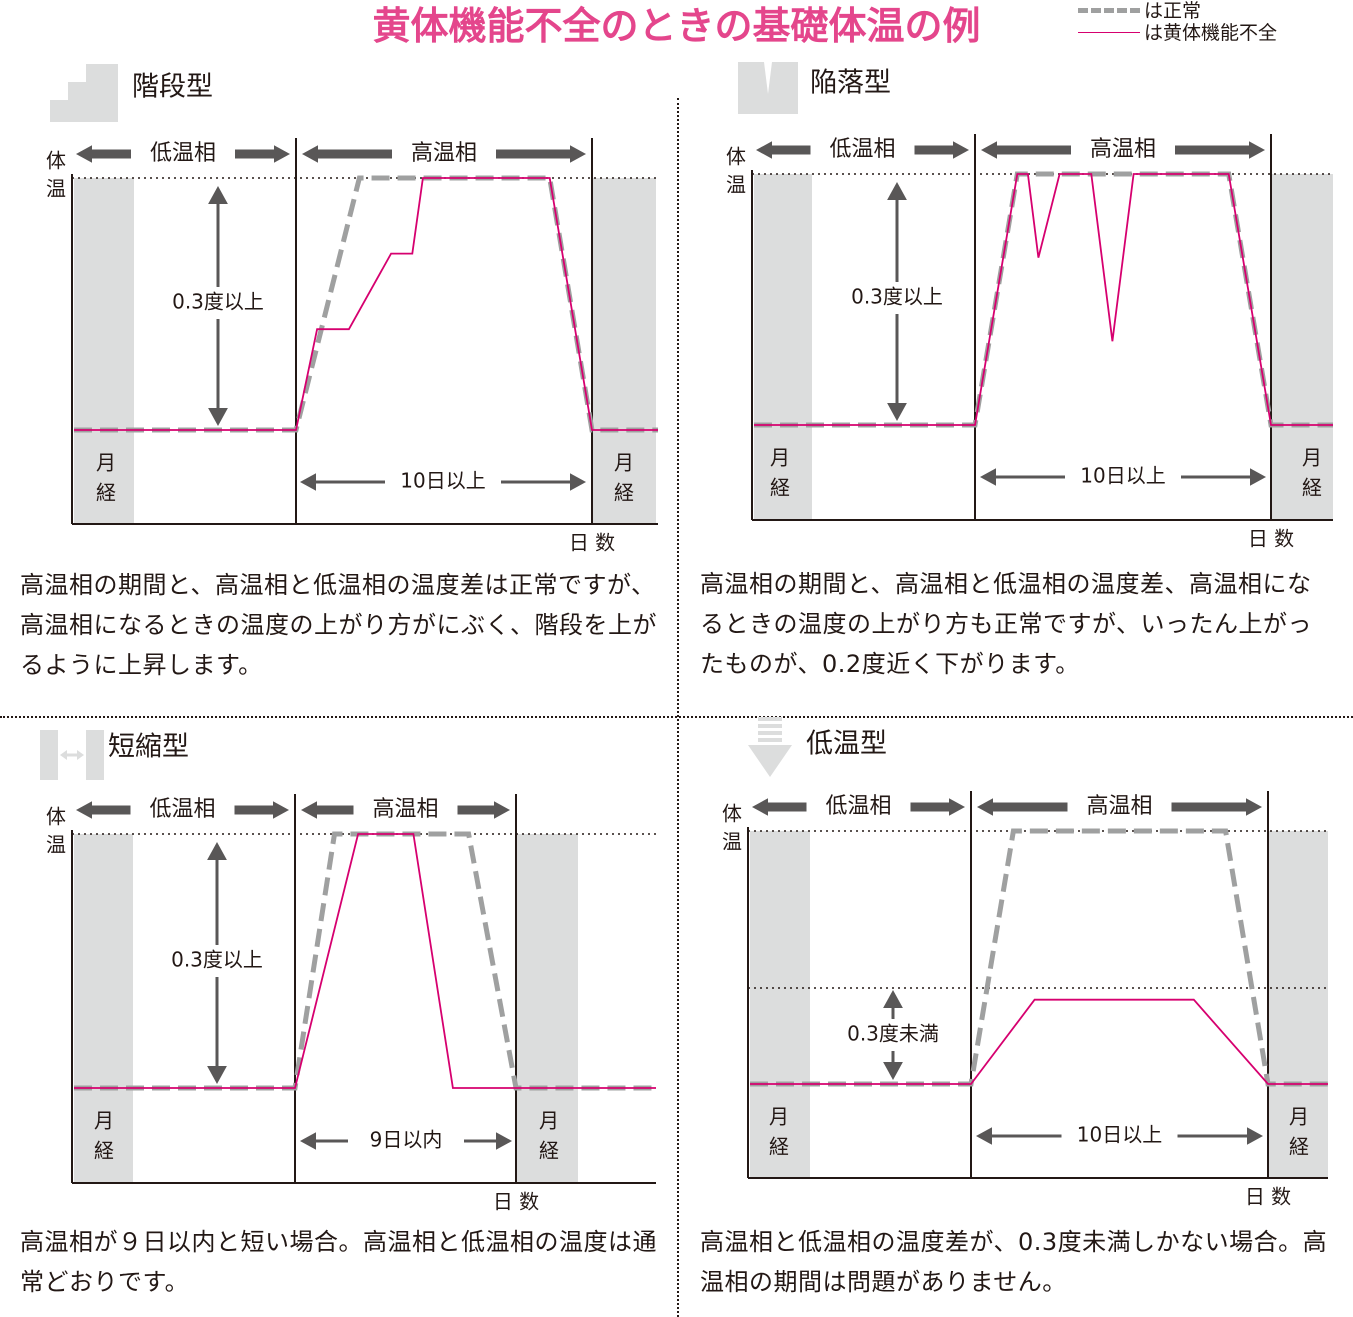 This screenshot has width=1353, height=1317. Describe the element at coordinates (768, 88) in the screenshot. I see `dip-icon` at that location.